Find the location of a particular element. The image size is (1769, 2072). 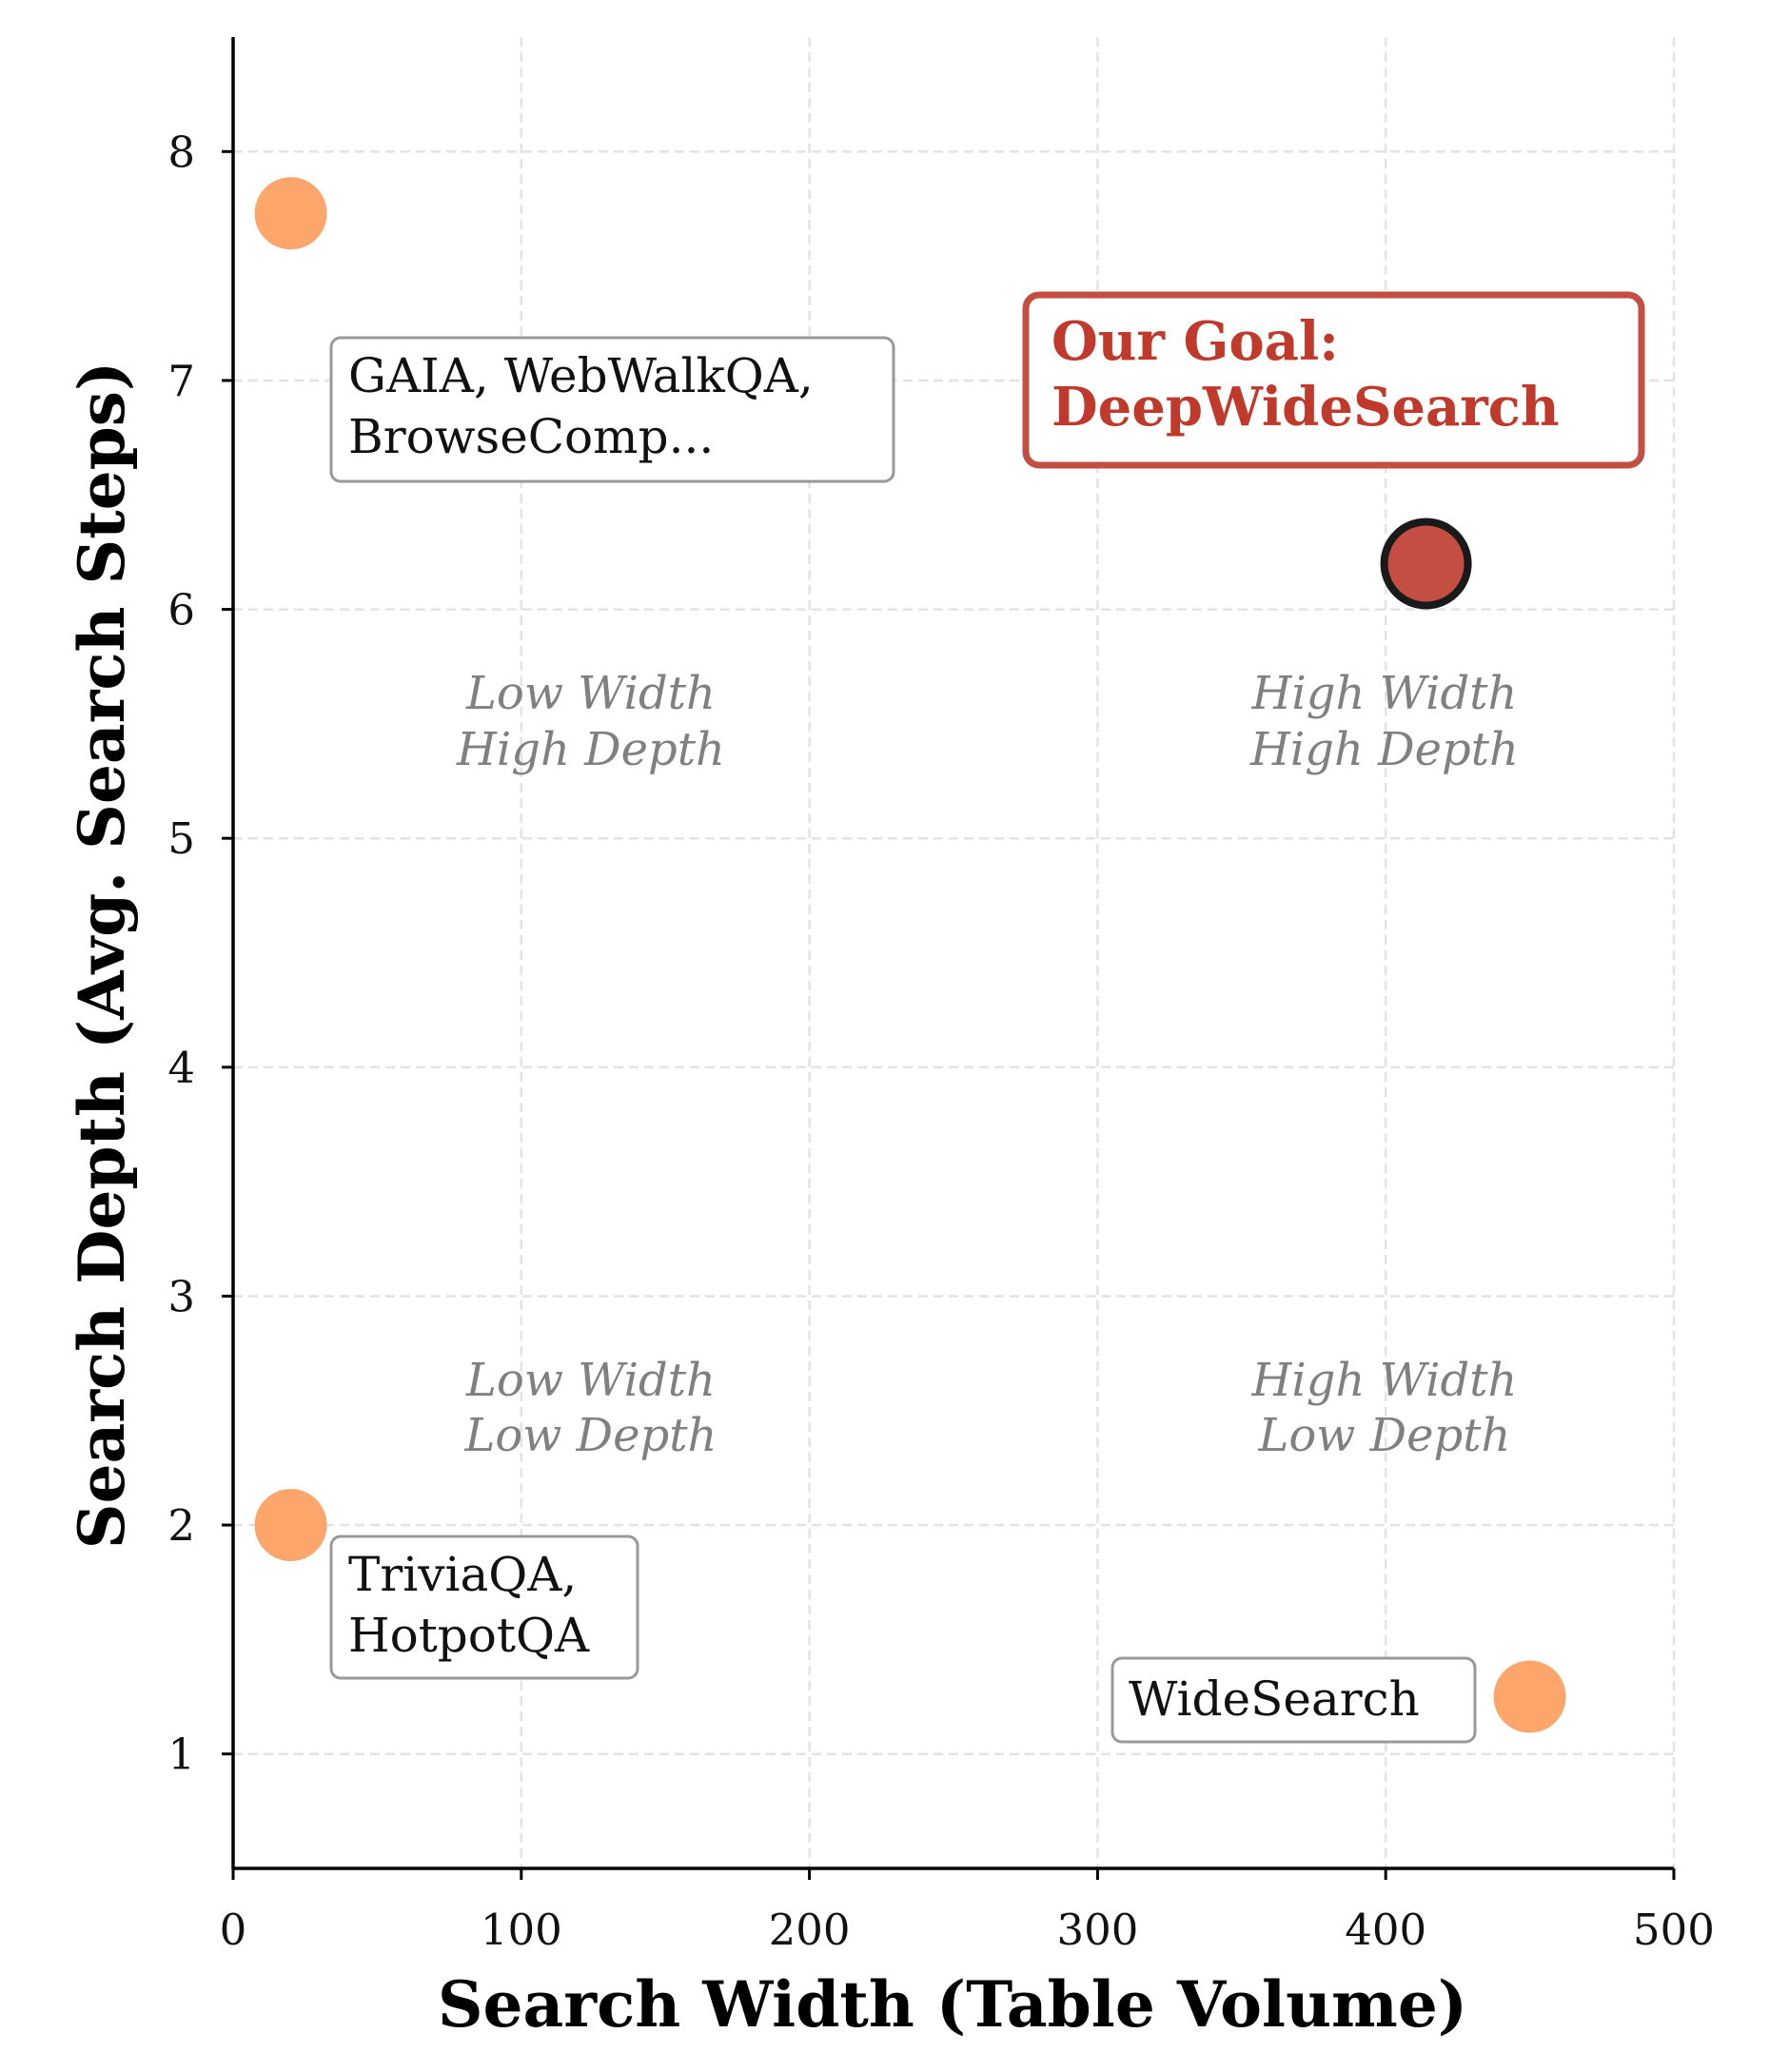

y-tick-label: 8 is located at coordinates (181, 152).